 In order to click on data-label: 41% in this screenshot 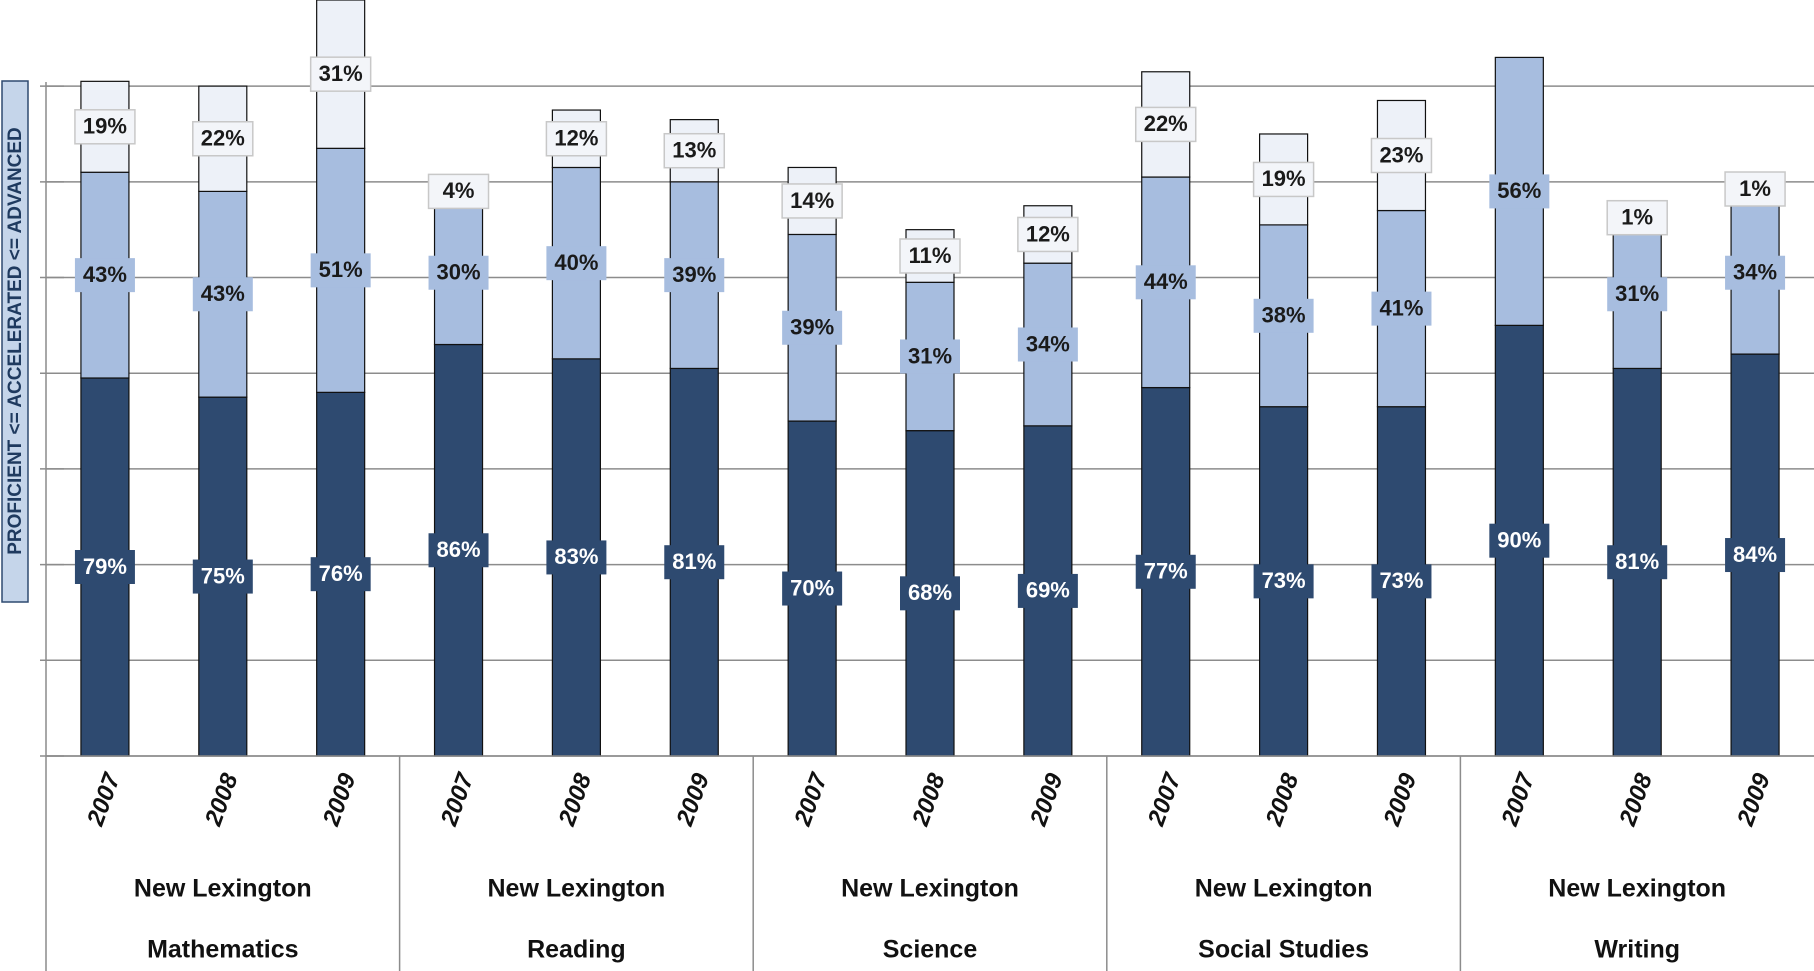, I will do `click(1401, 307)`.